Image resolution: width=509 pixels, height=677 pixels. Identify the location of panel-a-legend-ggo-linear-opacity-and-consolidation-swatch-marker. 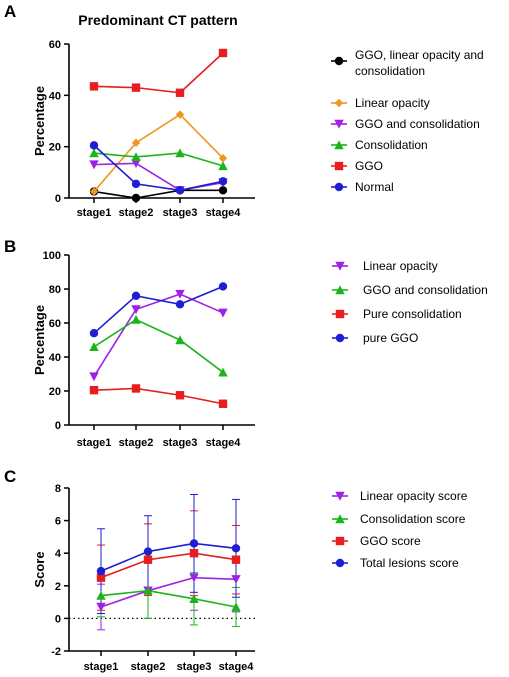
(339, 61).